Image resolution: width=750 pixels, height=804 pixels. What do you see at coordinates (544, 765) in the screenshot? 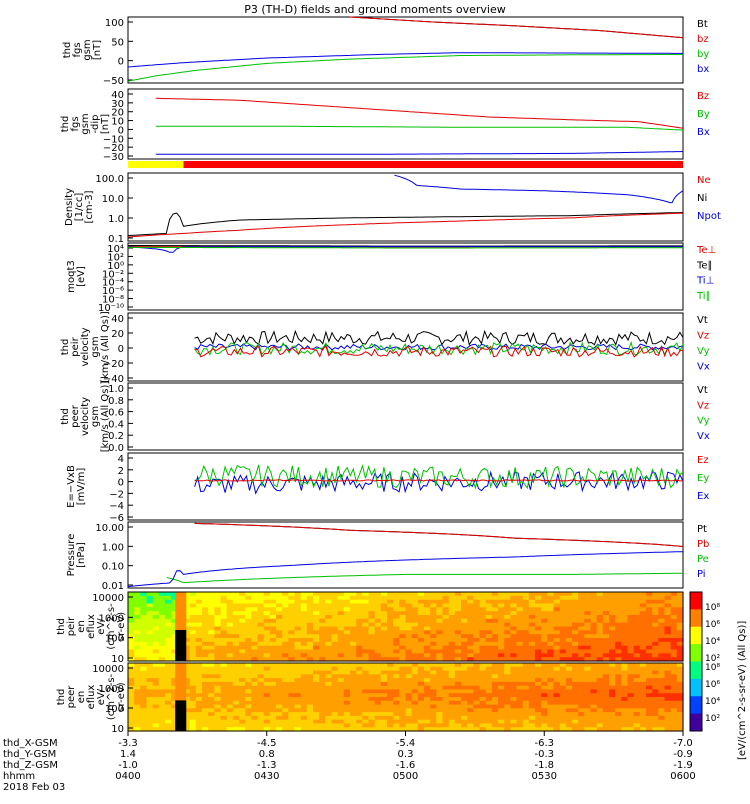
I see `x-axis-row-value: -1.8` at bounding box center [544, 765].